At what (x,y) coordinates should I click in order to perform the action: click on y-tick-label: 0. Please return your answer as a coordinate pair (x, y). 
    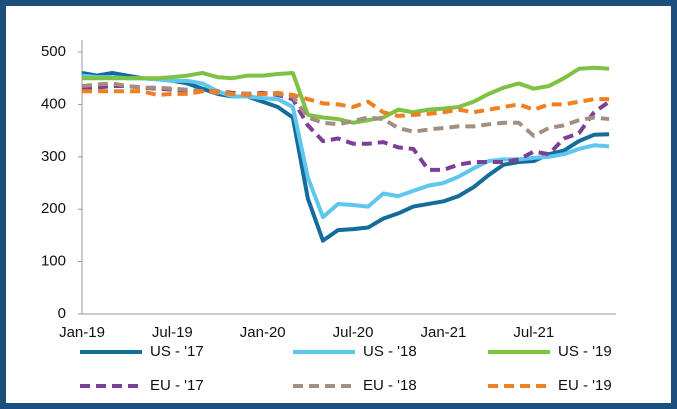
    Looking at the image, I should click on (62, 313).